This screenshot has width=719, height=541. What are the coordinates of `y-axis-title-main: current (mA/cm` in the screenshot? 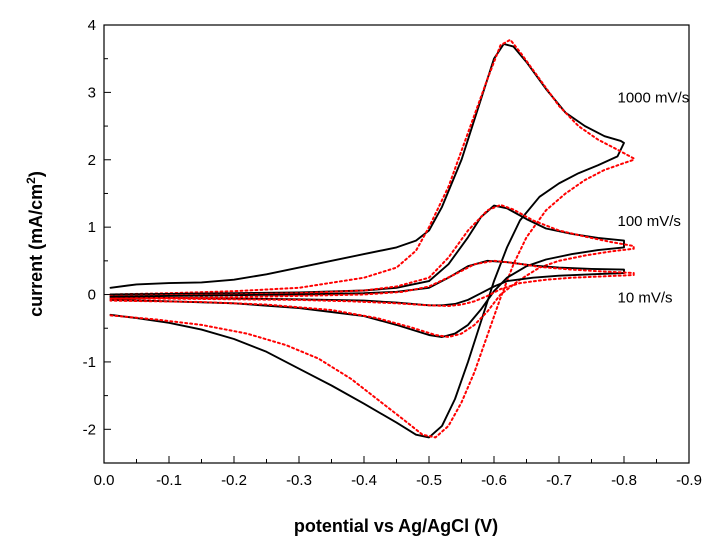 It's located at (36, 250).